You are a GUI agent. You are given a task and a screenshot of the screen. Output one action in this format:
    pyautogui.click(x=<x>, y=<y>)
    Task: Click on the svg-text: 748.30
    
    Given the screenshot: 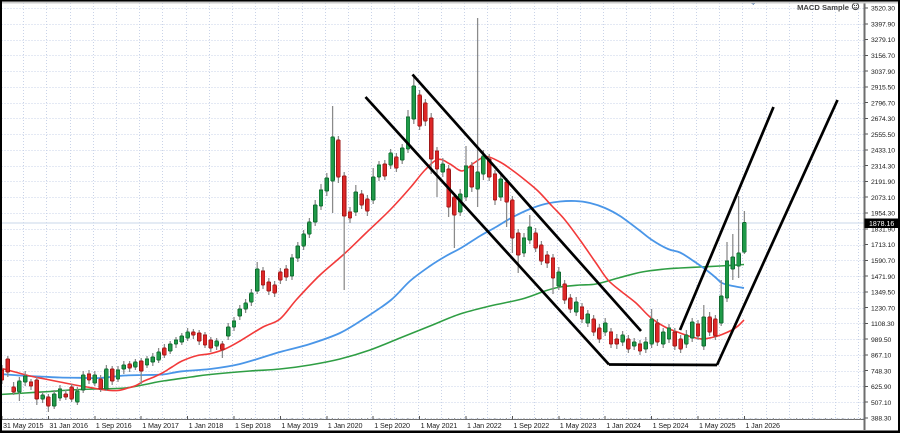 What is the action you would take?
    pyautogui.click(x=881, y=371)
    